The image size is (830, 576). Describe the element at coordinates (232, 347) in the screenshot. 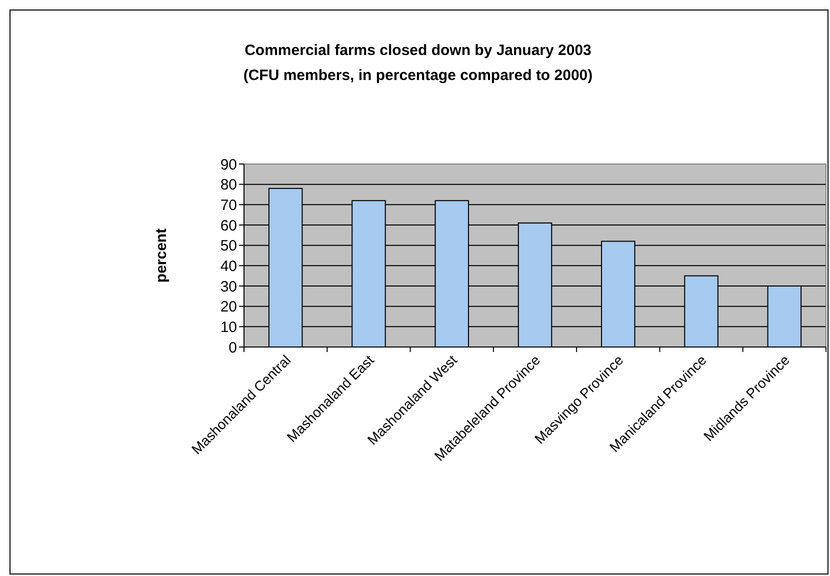

I see `y-tick-label: 0` at that location.